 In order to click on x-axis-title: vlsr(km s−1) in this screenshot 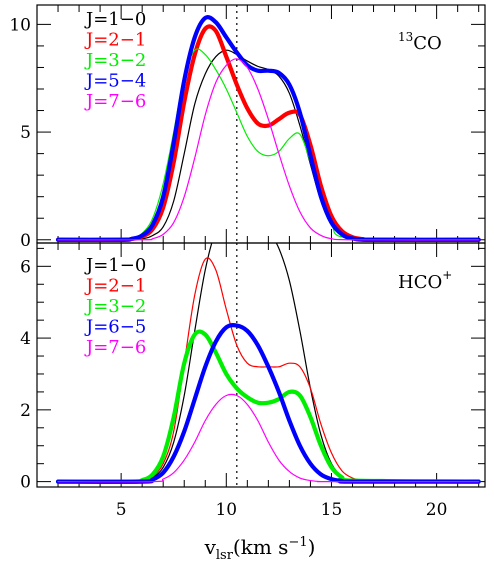, I will do `click(260, 549)`.